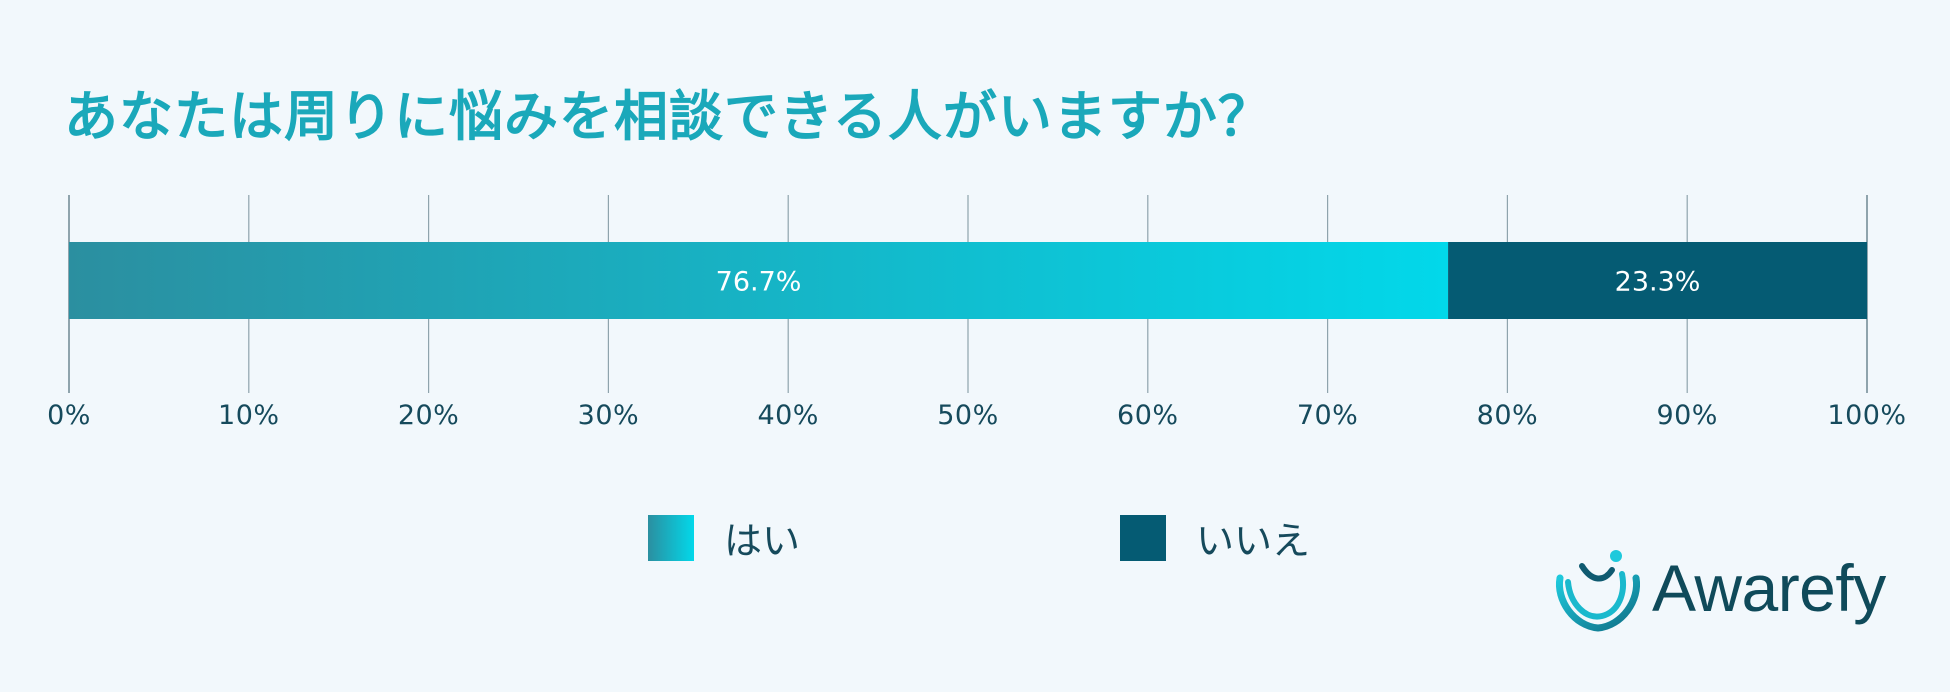  I want to click on legend-item-yes: はい, so click(884, 537).